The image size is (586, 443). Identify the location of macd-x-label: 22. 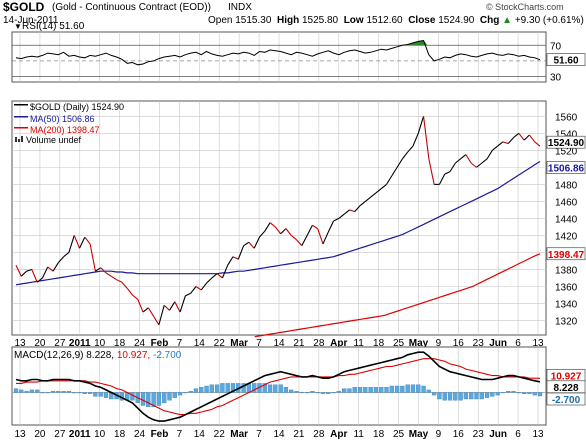
(220, 434).